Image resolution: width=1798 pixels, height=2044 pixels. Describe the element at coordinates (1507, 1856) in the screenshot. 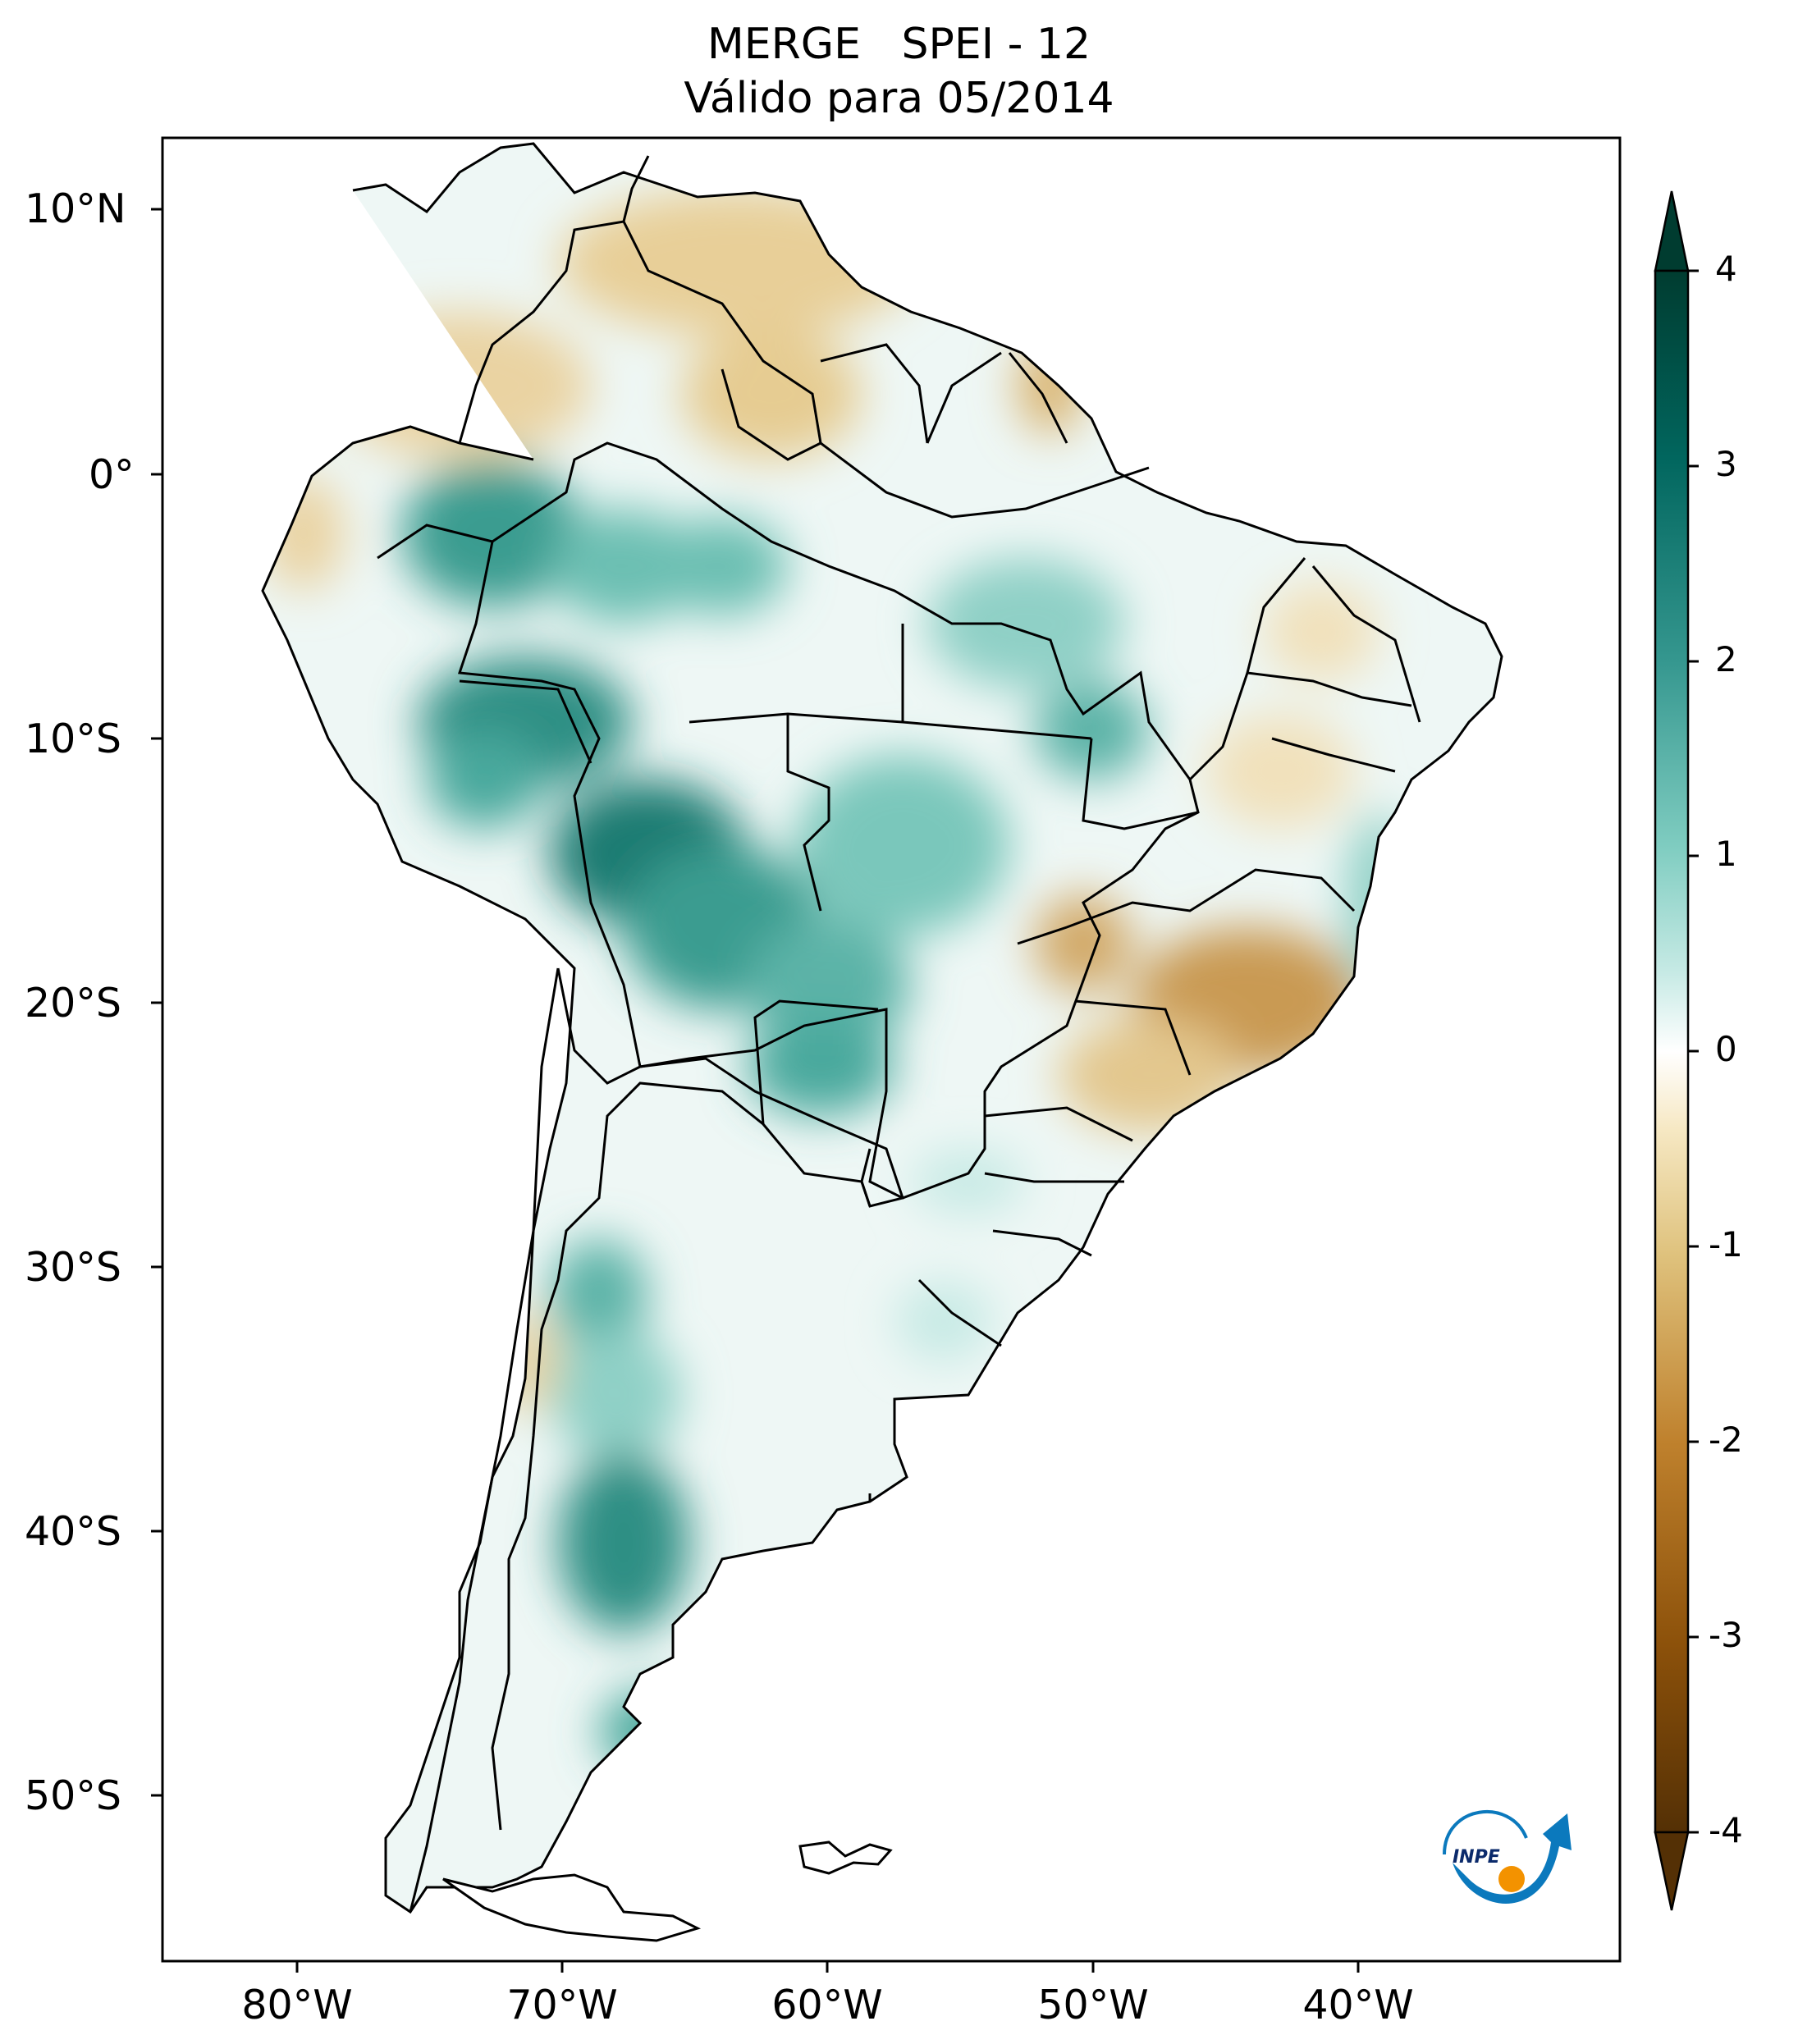

I see `inpe-logo: INPE` at that location.